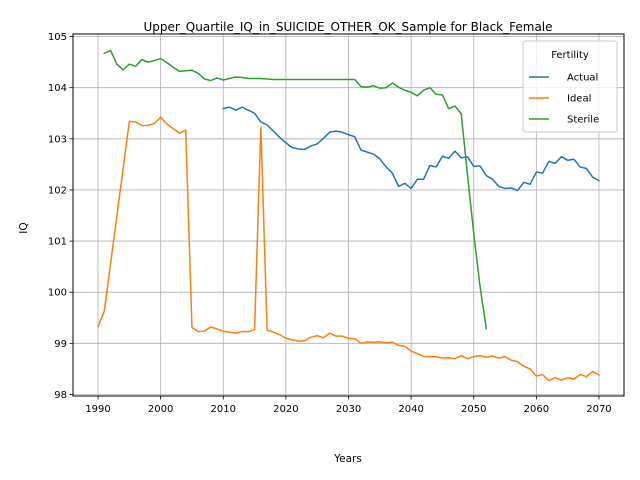 This screenshot has width=640, height=480. I want to click on y-tick-label: 105, so click(57, 37).